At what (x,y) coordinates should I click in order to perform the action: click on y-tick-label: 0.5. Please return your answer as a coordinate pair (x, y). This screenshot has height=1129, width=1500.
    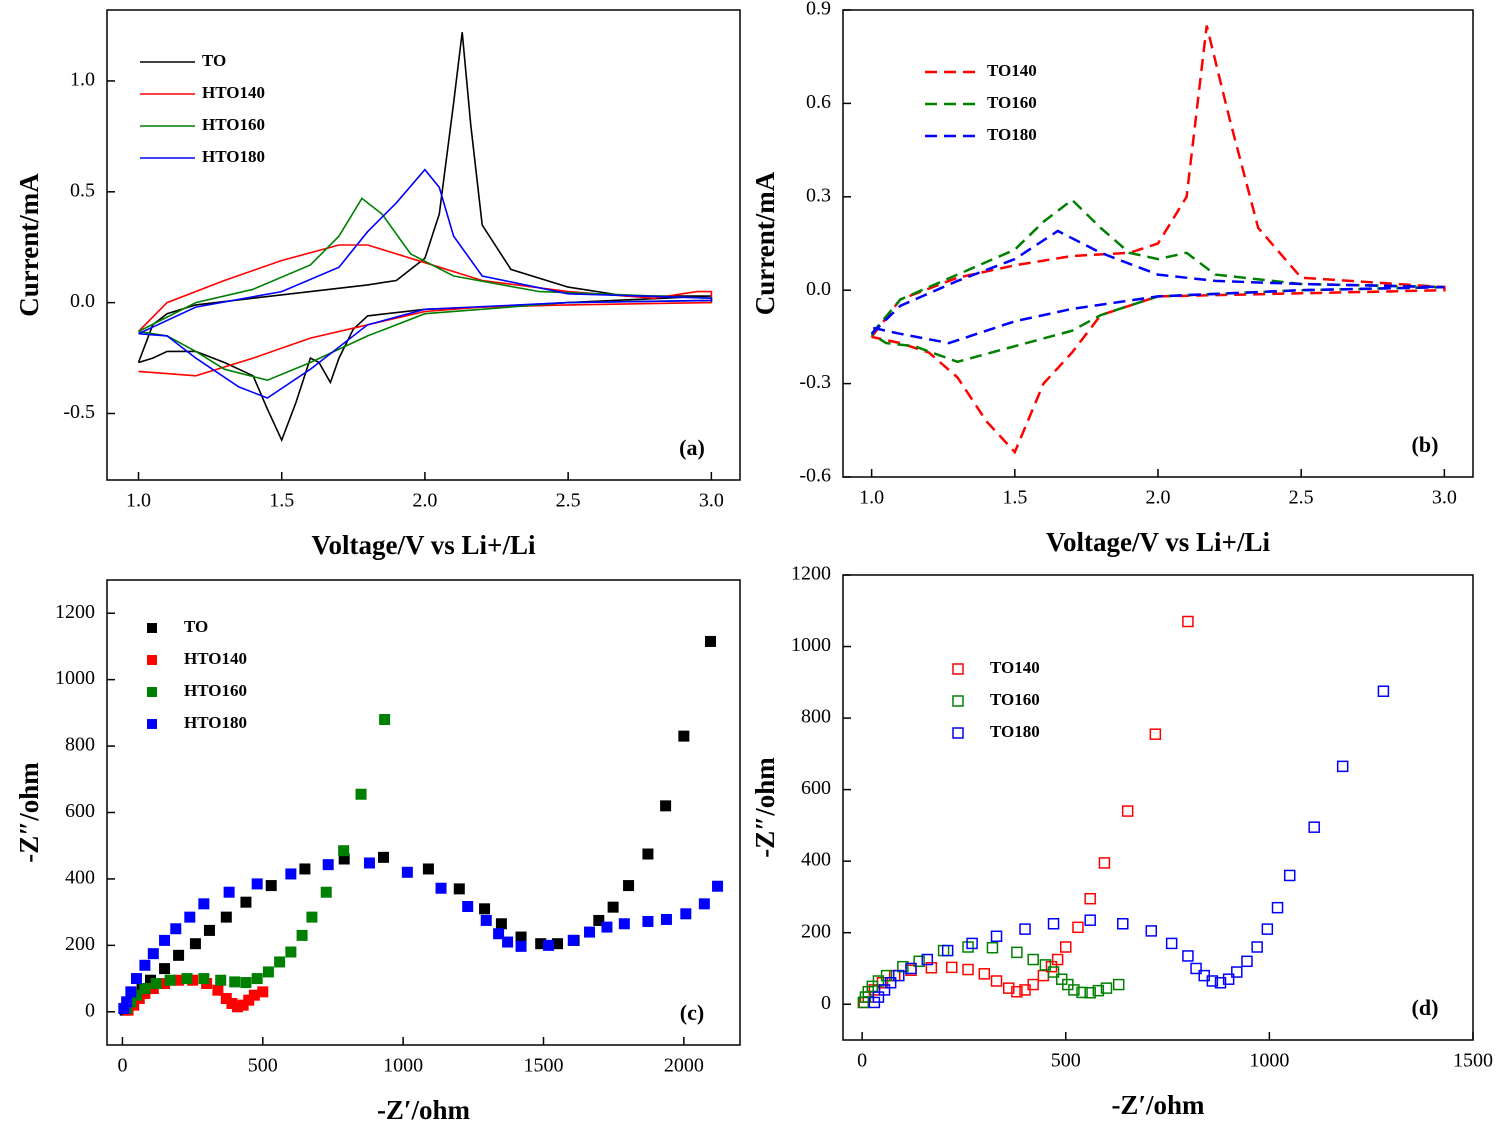
    Looking at the image, I should click on (82, 190).